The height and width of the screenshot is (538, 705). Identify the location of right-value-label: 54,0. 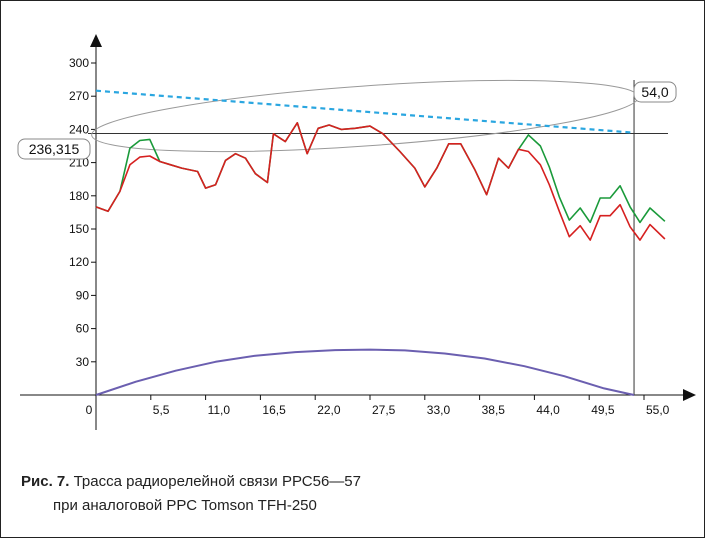
(654, 92).